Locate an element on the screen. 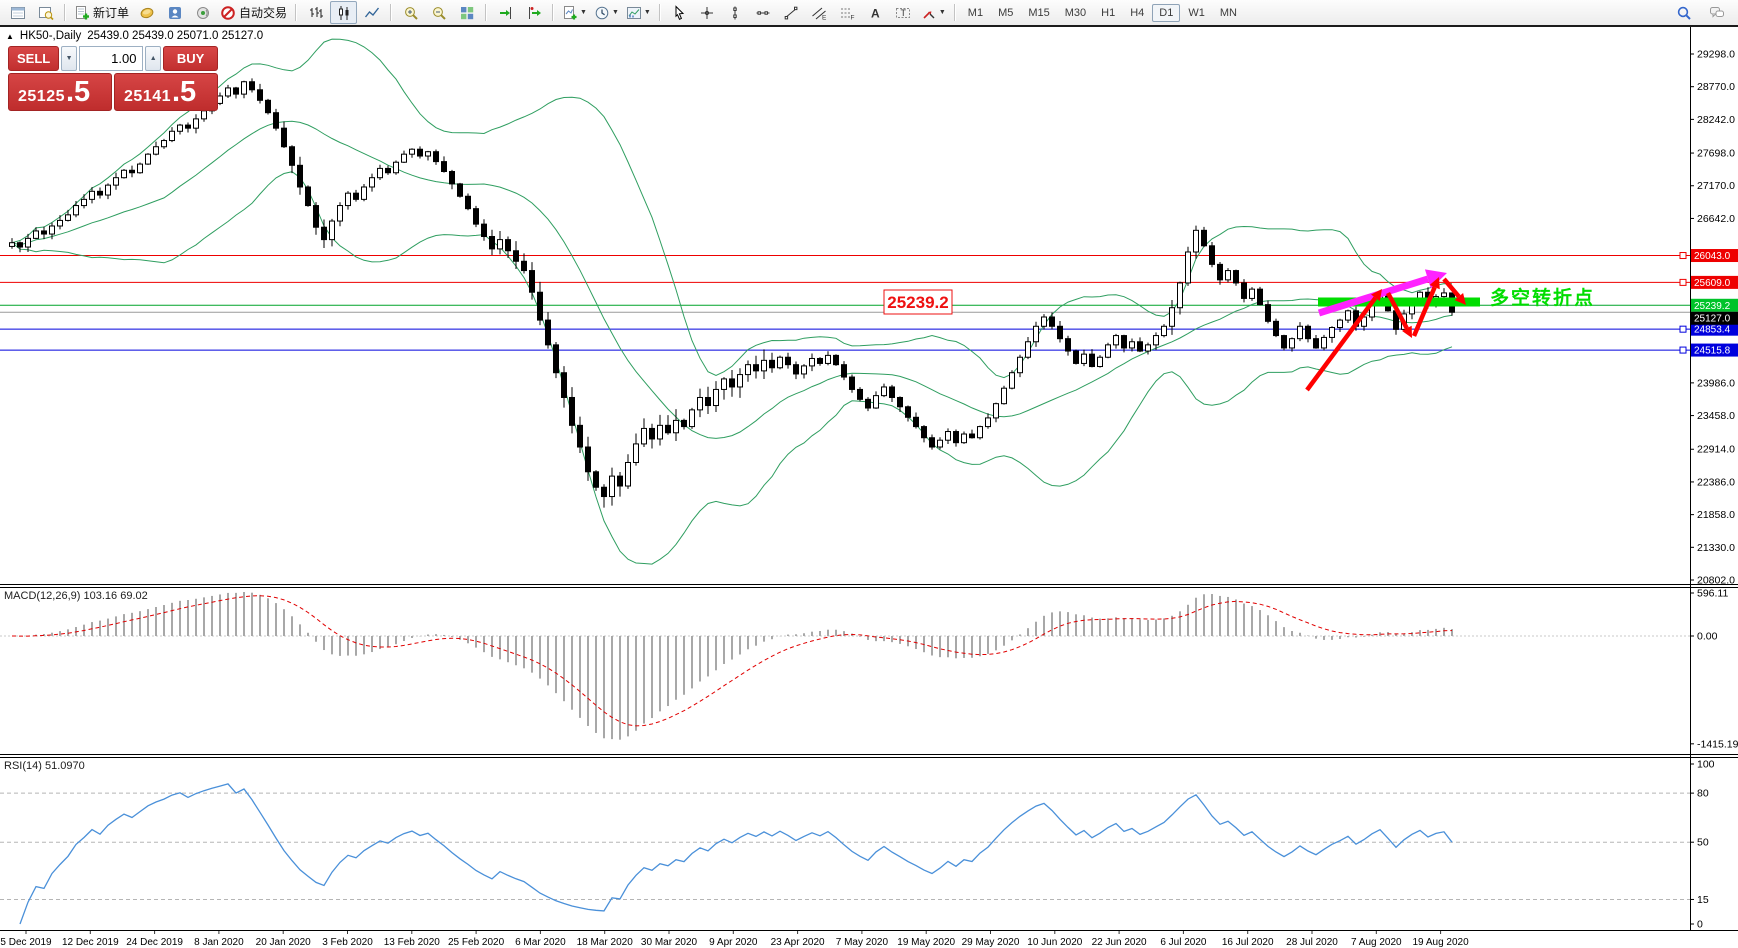 Image resolution: width=1738 pixels, height=948 pixels. zoom-in-button is located at coordinates (410, 12).